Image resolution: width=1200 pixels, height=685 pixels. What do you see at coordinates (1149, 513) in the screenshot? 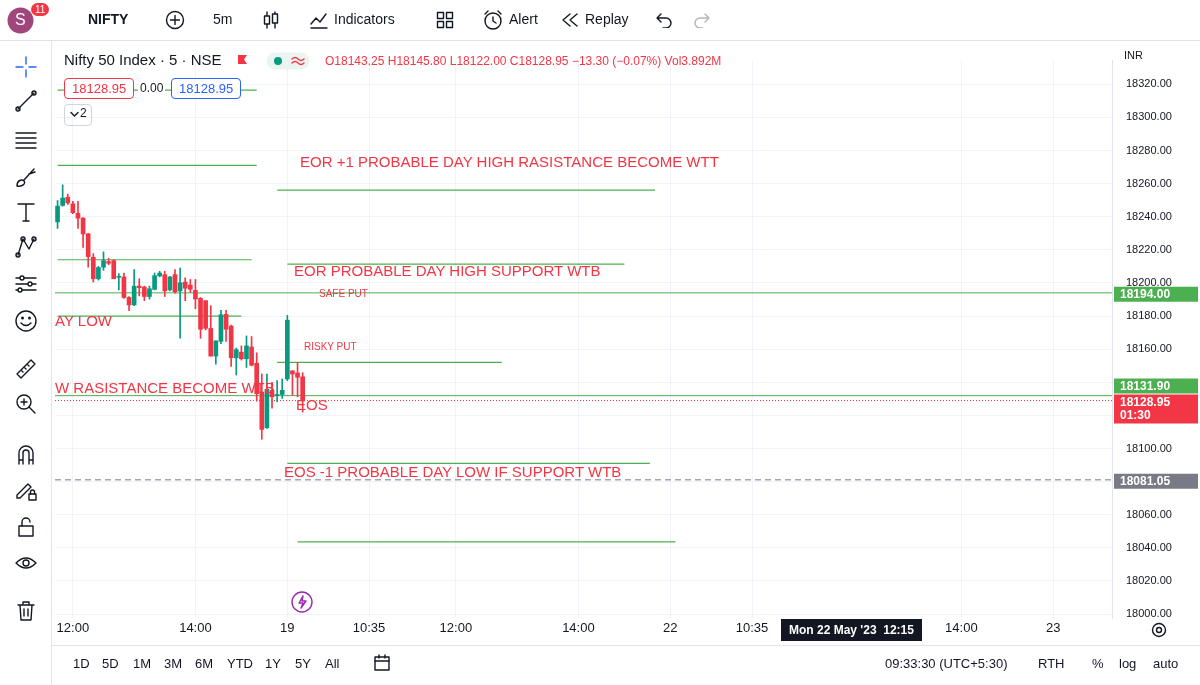
I see `y-tick-label: 18060.00` at bounding box center [1149, 513].